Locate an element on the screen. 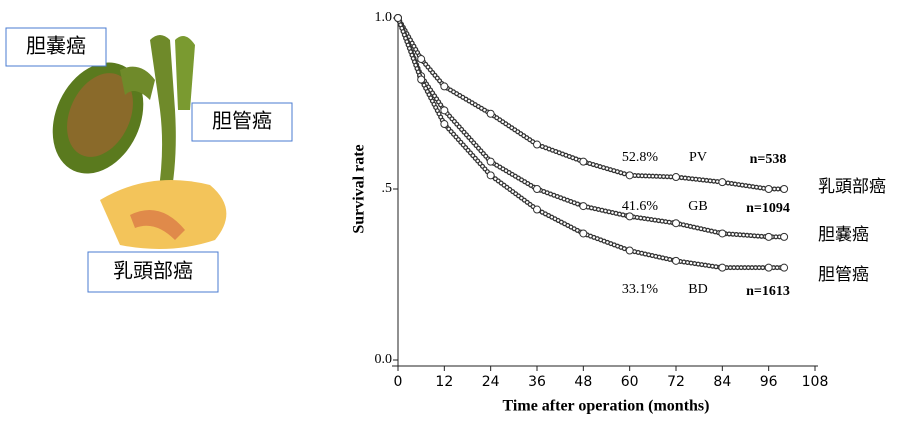  cancer-label: 胆管癌 is located at coordinates (843, 275).